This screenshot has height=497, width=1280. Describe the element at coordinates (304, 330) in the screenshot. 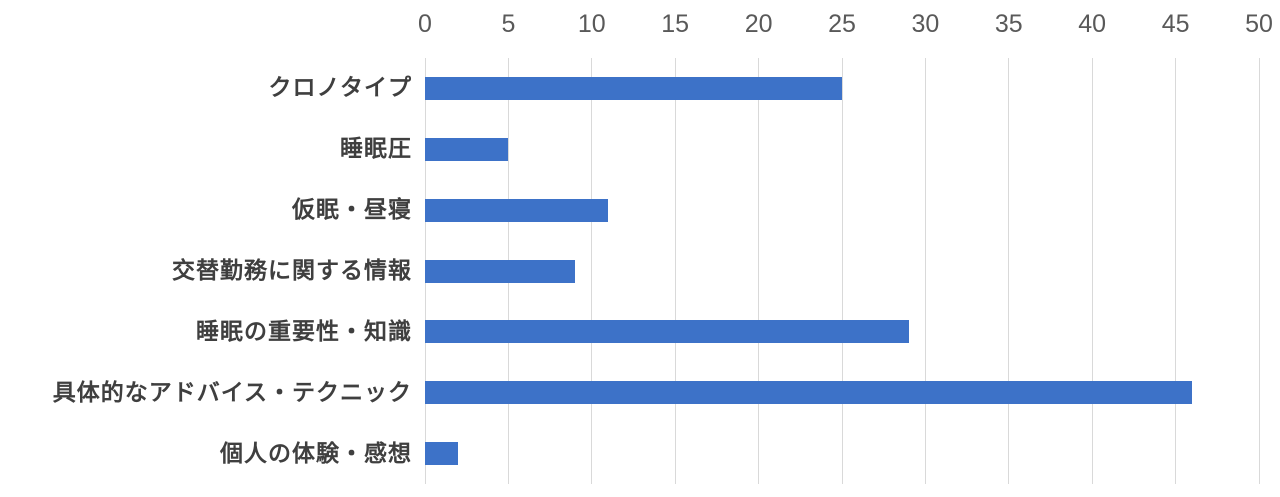

I see `category-label: 睡眠の重要性・知識` at that location.